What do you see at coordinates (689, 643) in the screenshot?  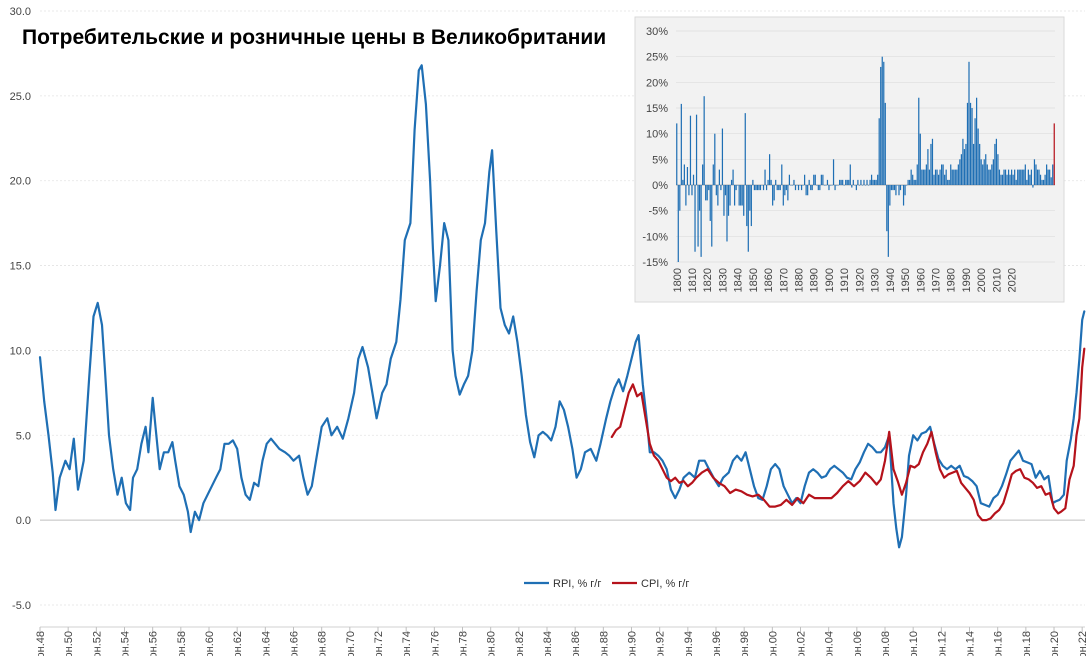 I see `x-tick-label: июн.94` at bounding box center [689, 643].